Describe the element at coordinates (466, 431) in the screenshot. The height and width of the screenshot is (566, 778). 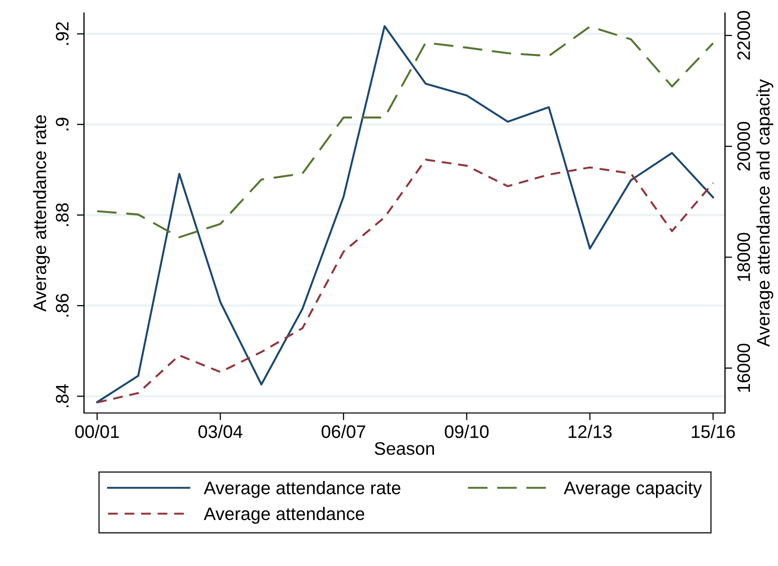
I see `x-tick-label: 09/10` at that location.